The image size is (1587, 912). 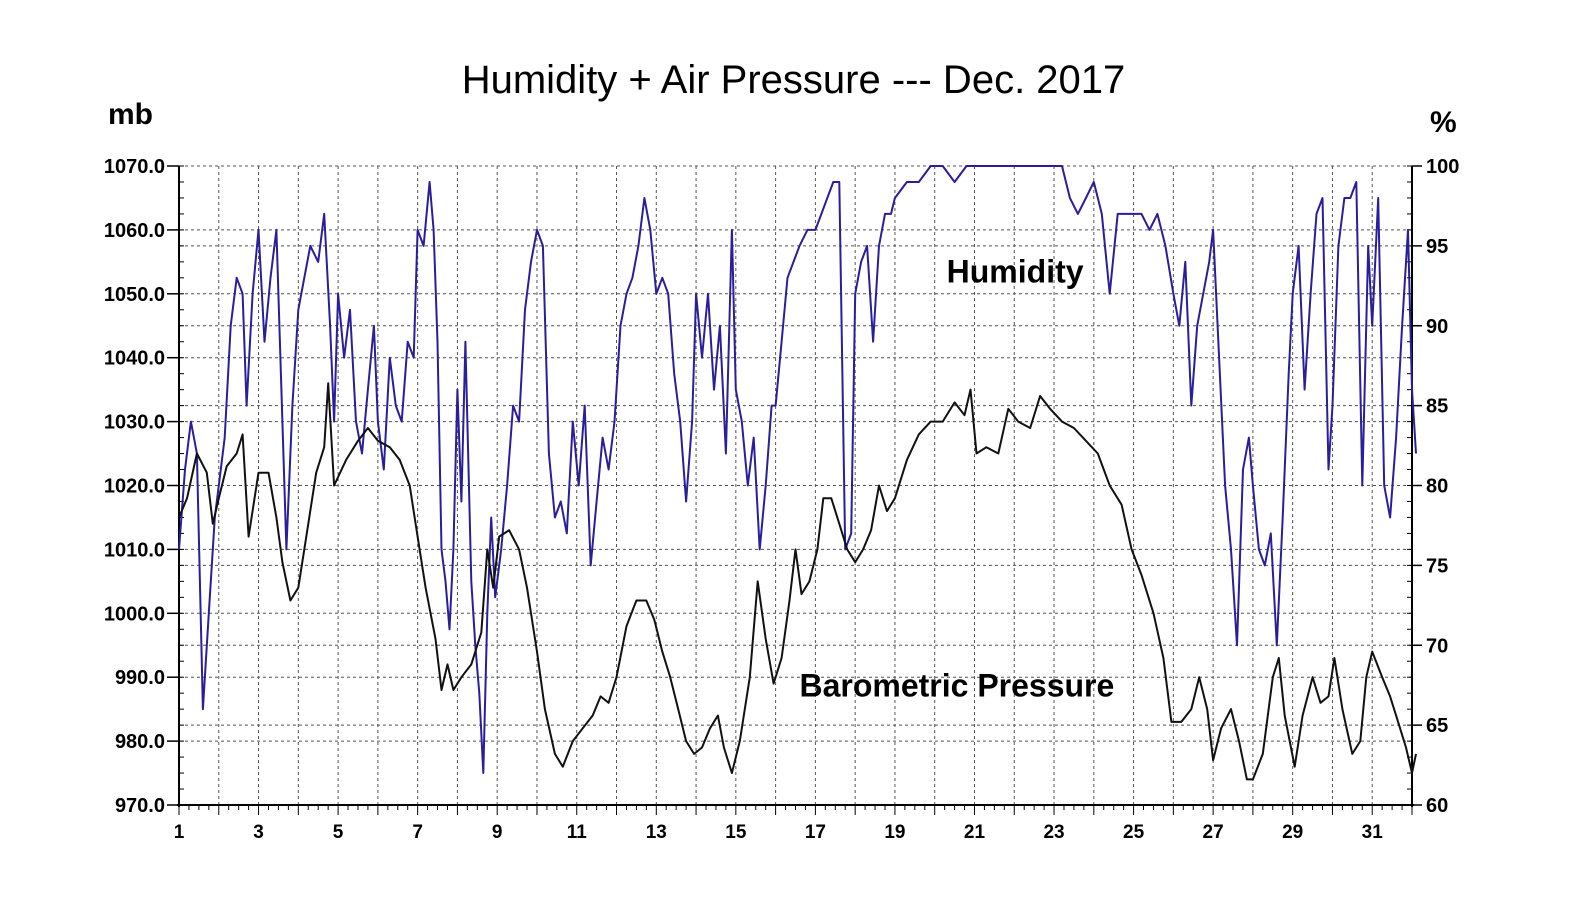 What do you see at coordinates (140, 742) in the screenshot?
I see `left-tick-label: 980.0` at bounding box center [140, 742].